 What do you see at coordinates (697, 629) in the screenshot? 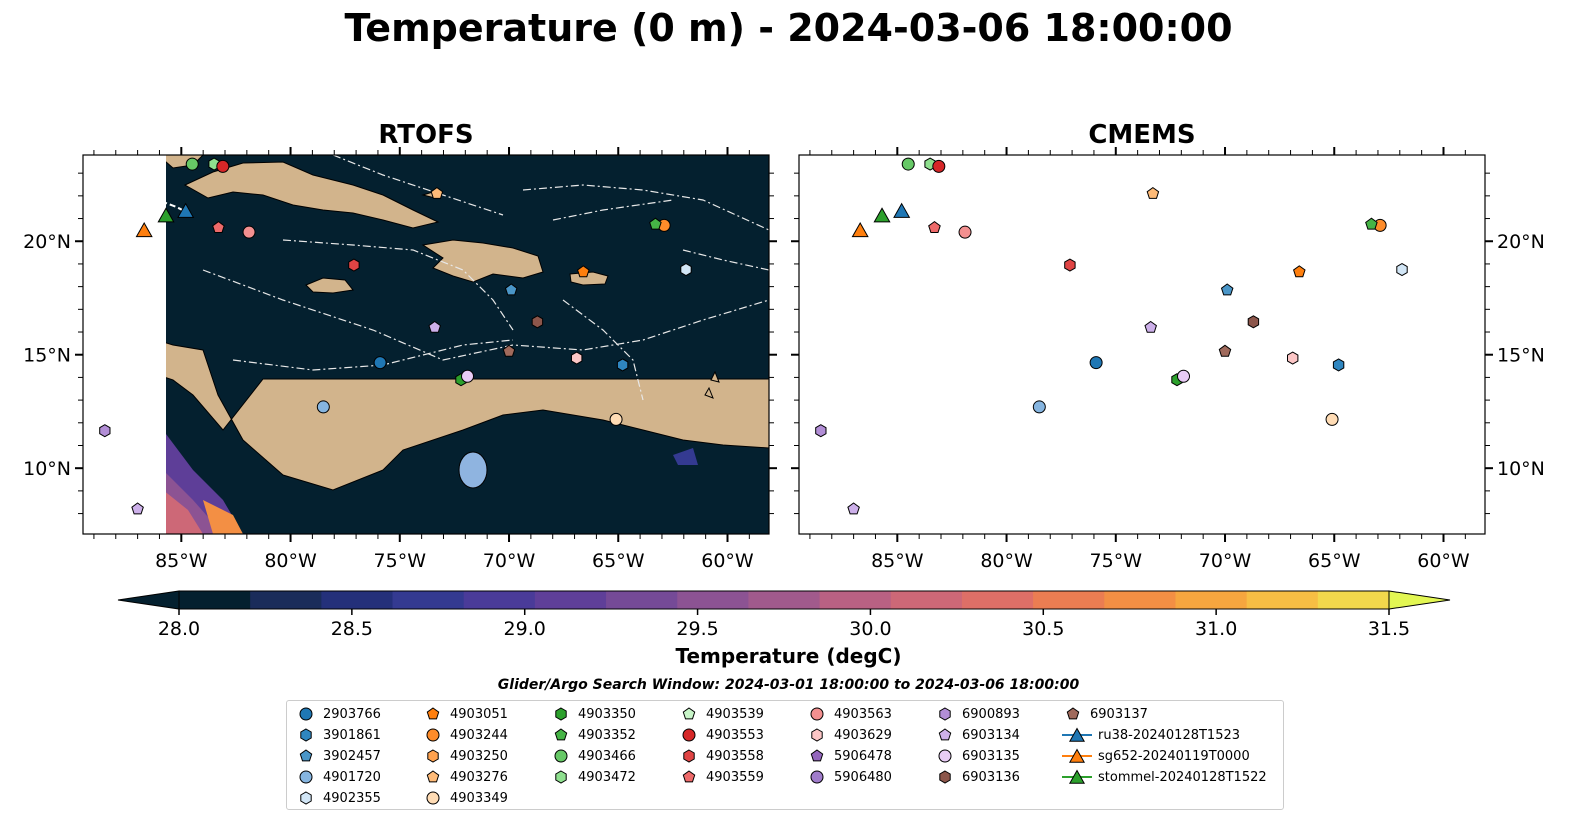
I see `colorbar-tick-label: 29.5` at bounding box center [697, 629].